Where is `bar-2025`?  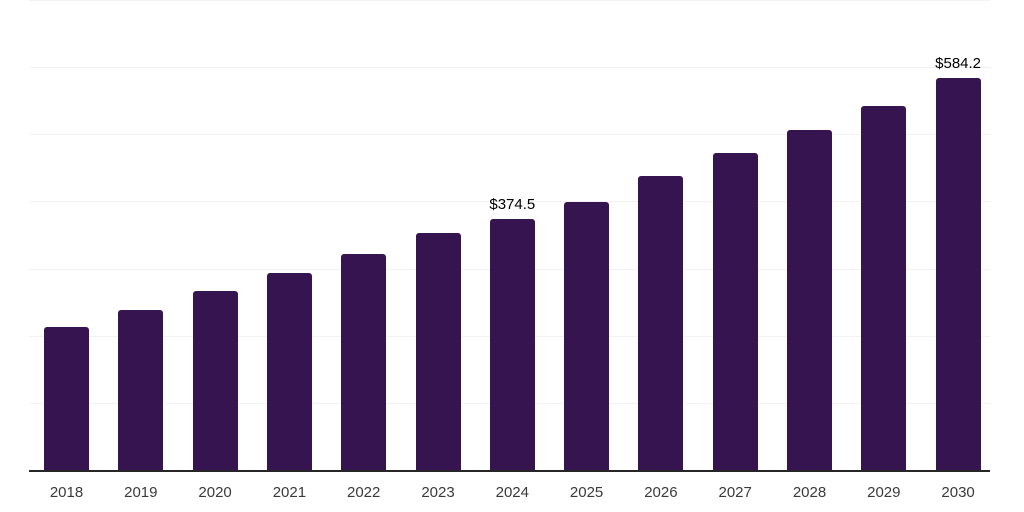
bar-2025 is located at coordinates (587, 336).